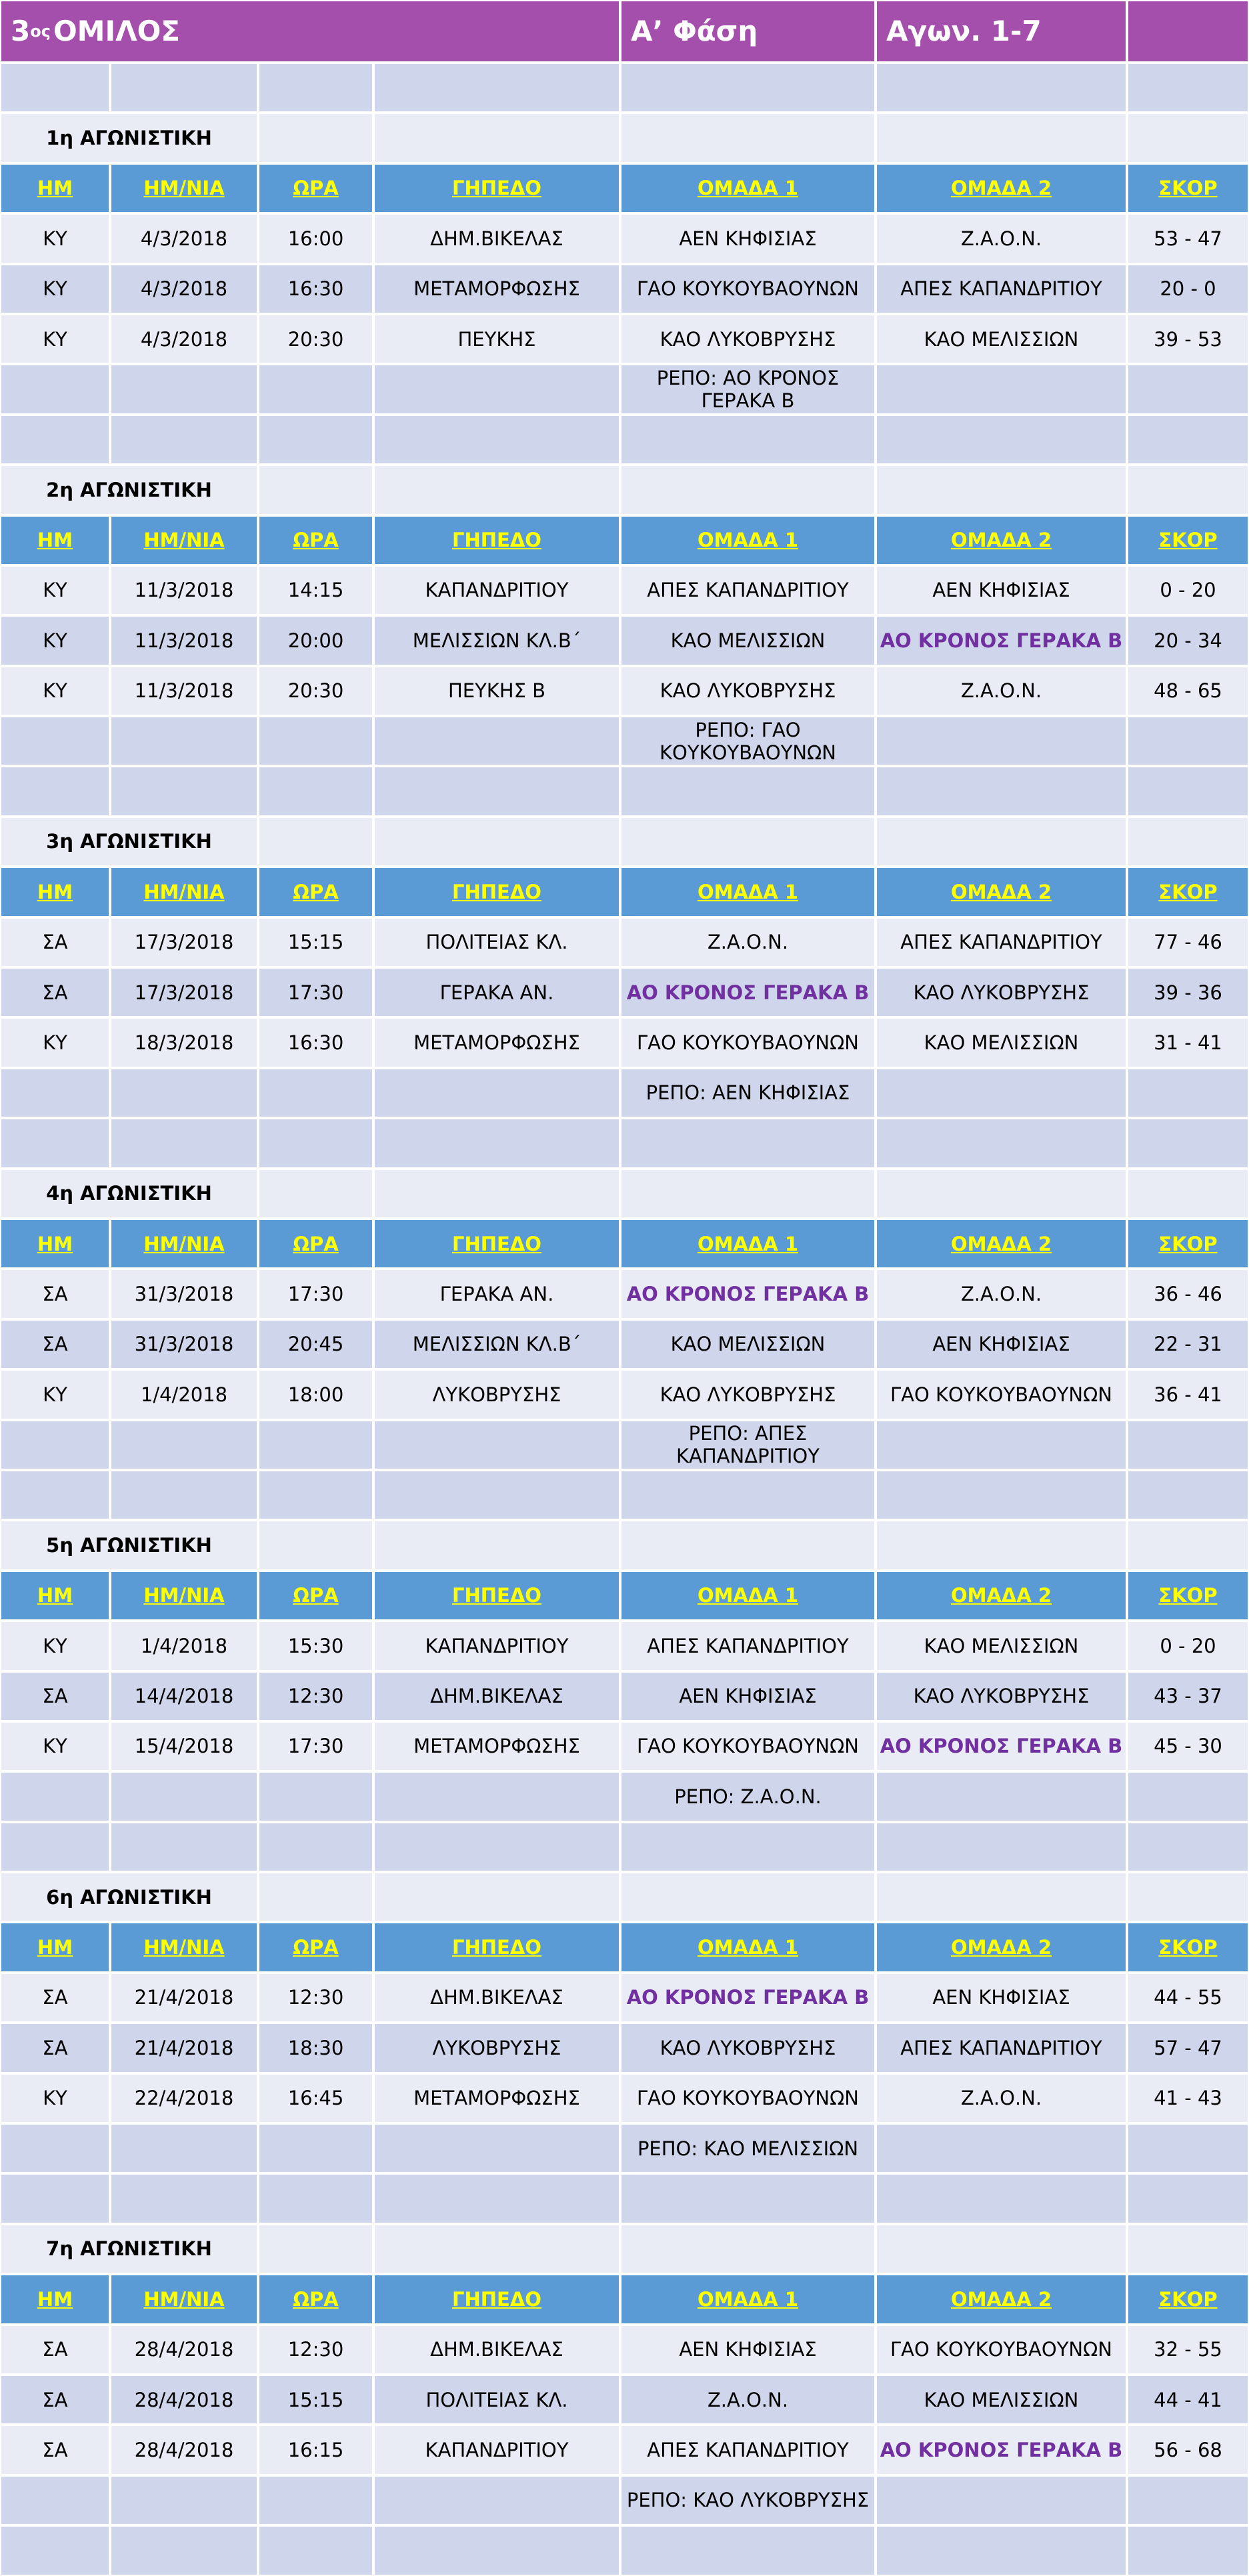 This screenshot has height=2576, width=1249. I want to click on team-1: Ζ.Α.Ο.Ν., so click(748, 942).